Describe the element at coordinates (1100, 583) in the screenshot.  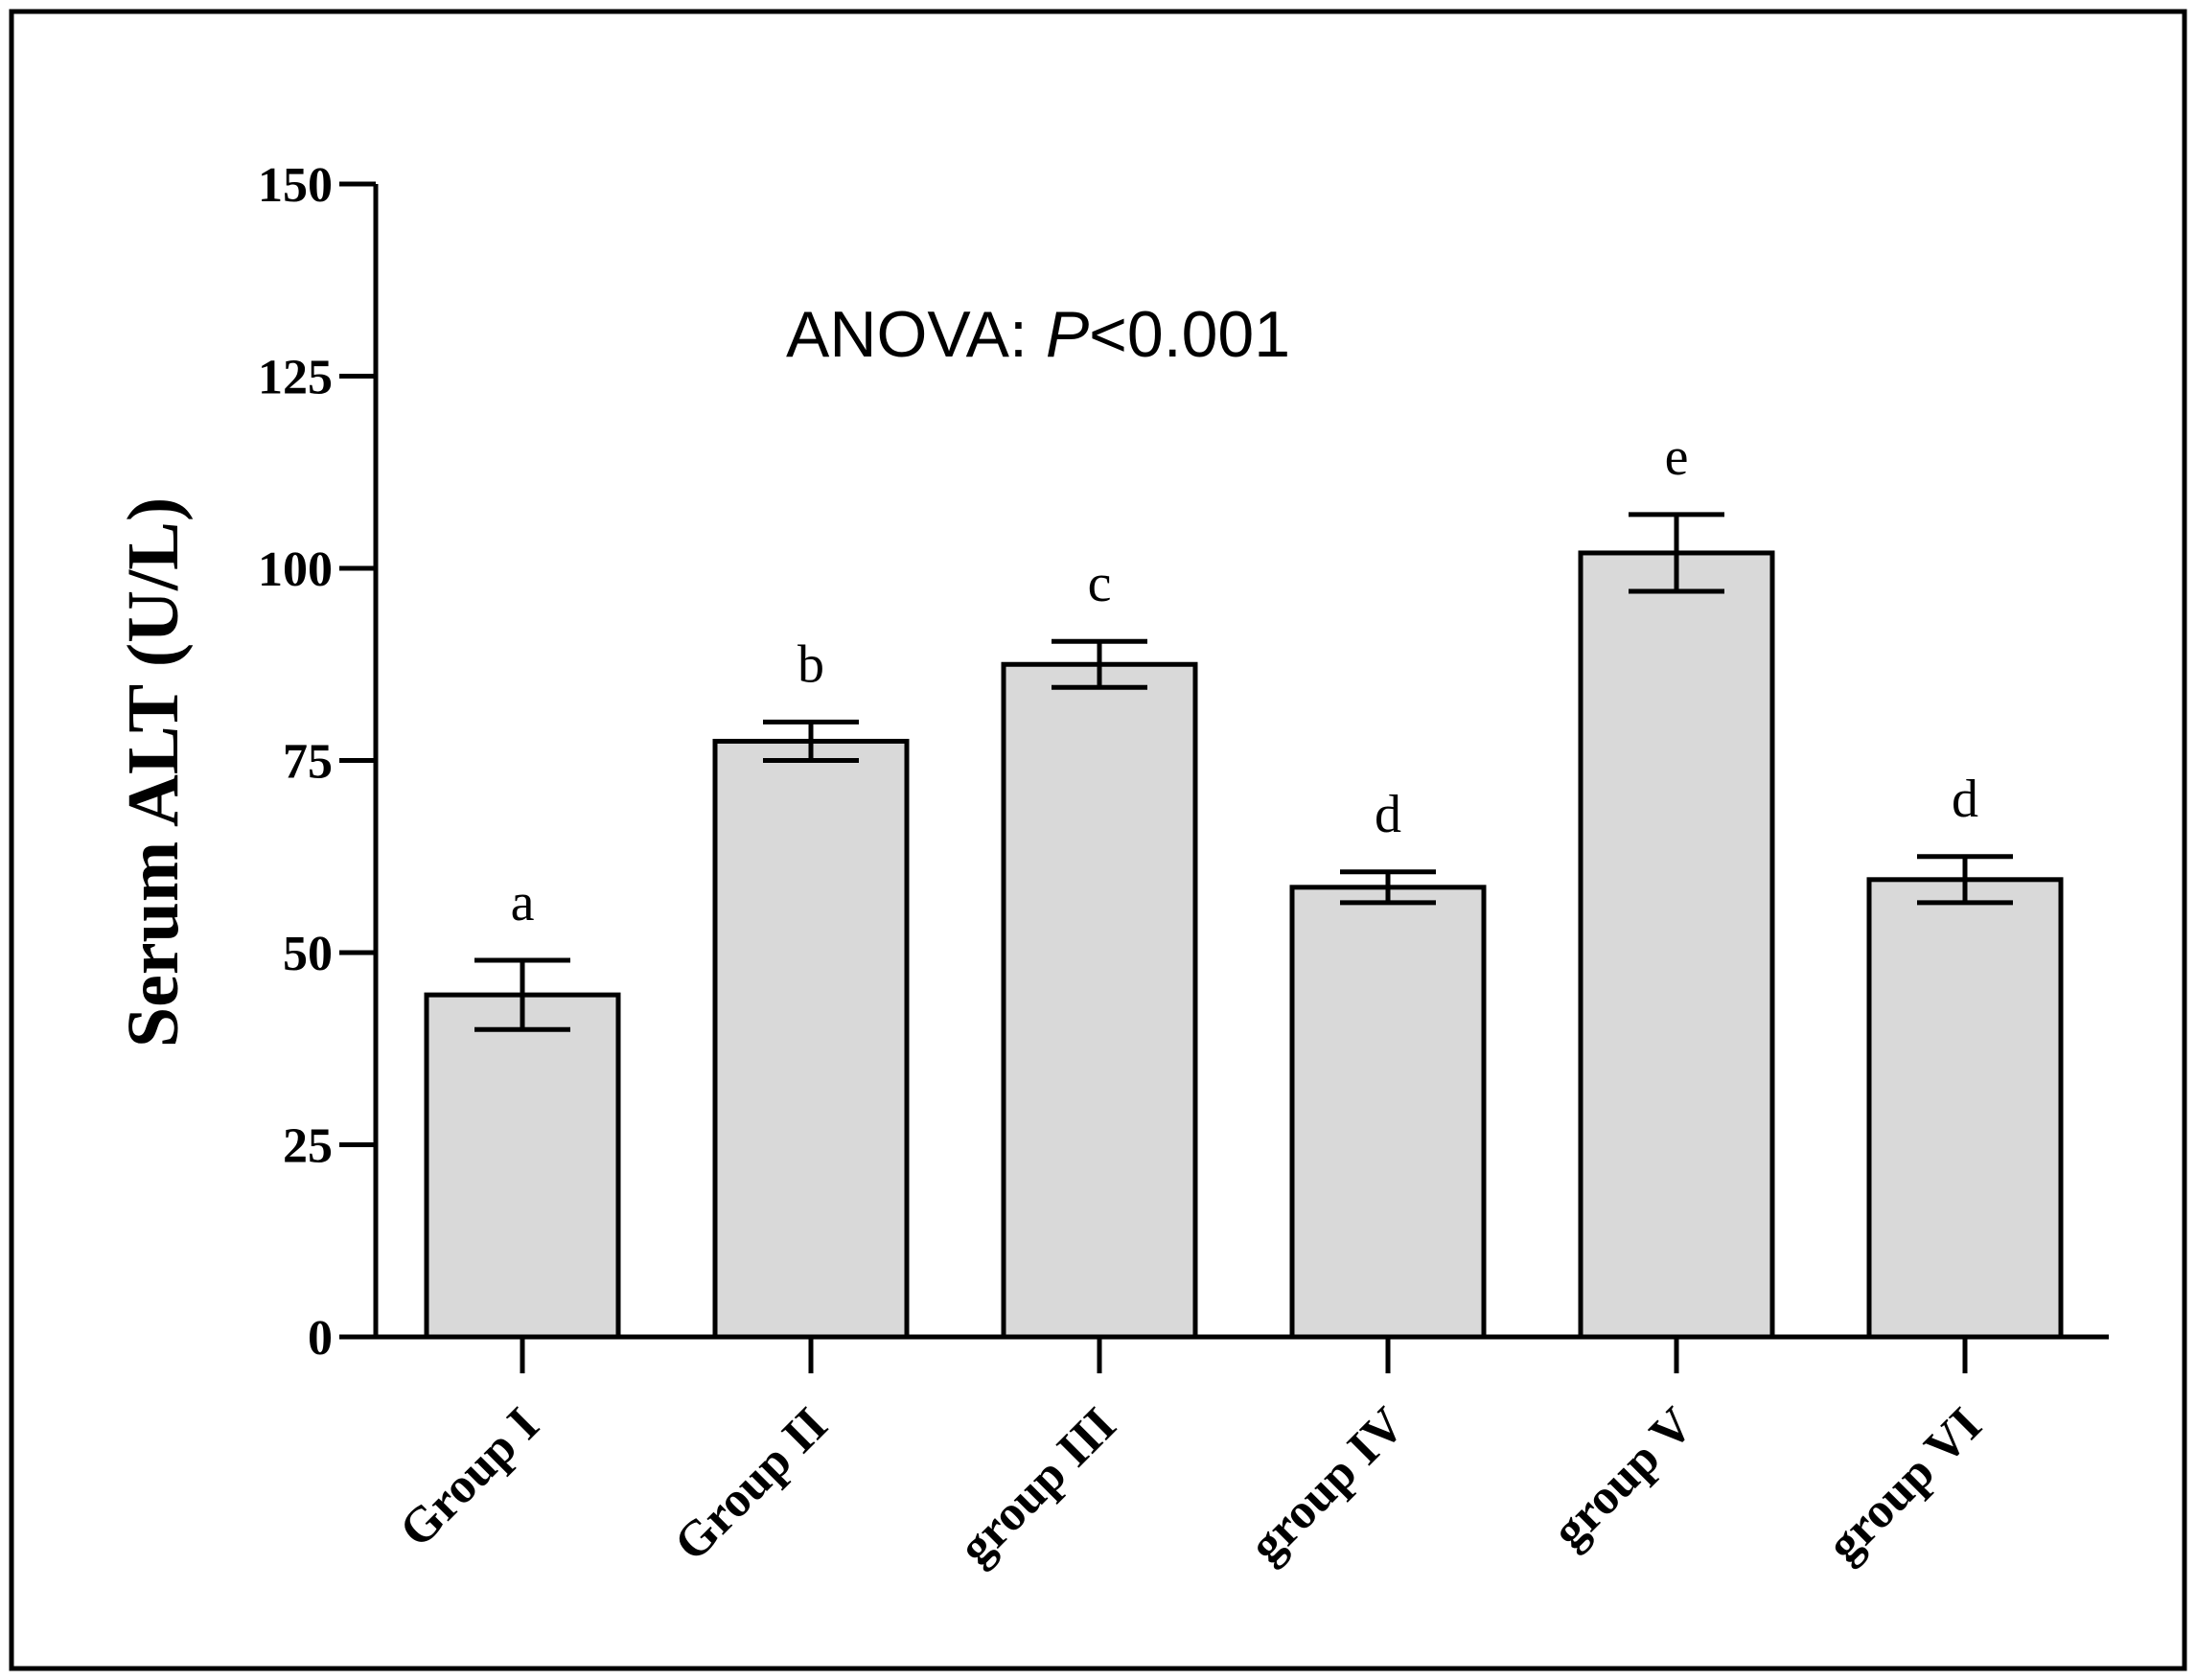
I see `significance-letter: c` at that location.